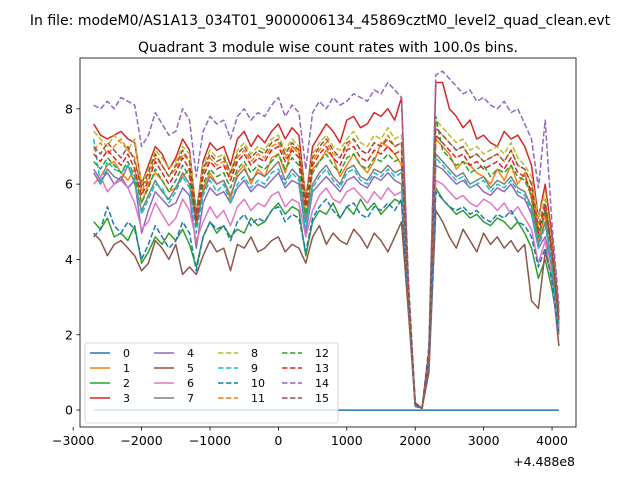 This screenshot has height=480, width=640. What do you see at coordinates (69, 108) in the screenshot?
I see `y-tick-label: 8` at bounding box center [69, 108].